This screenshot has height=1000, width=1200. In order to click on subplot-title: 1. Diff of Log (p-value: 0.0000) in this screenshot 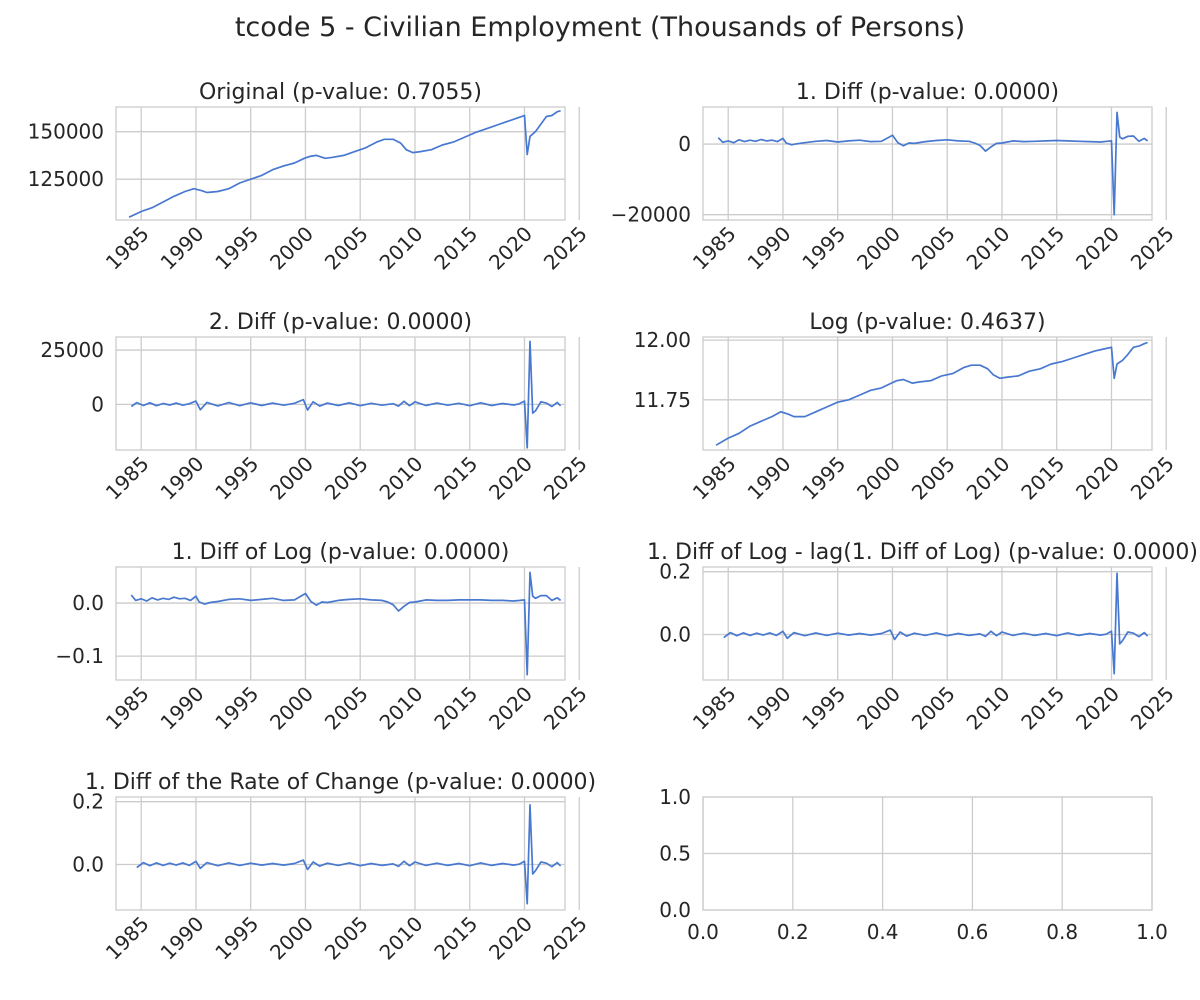, I will do `click(341, 552)`.